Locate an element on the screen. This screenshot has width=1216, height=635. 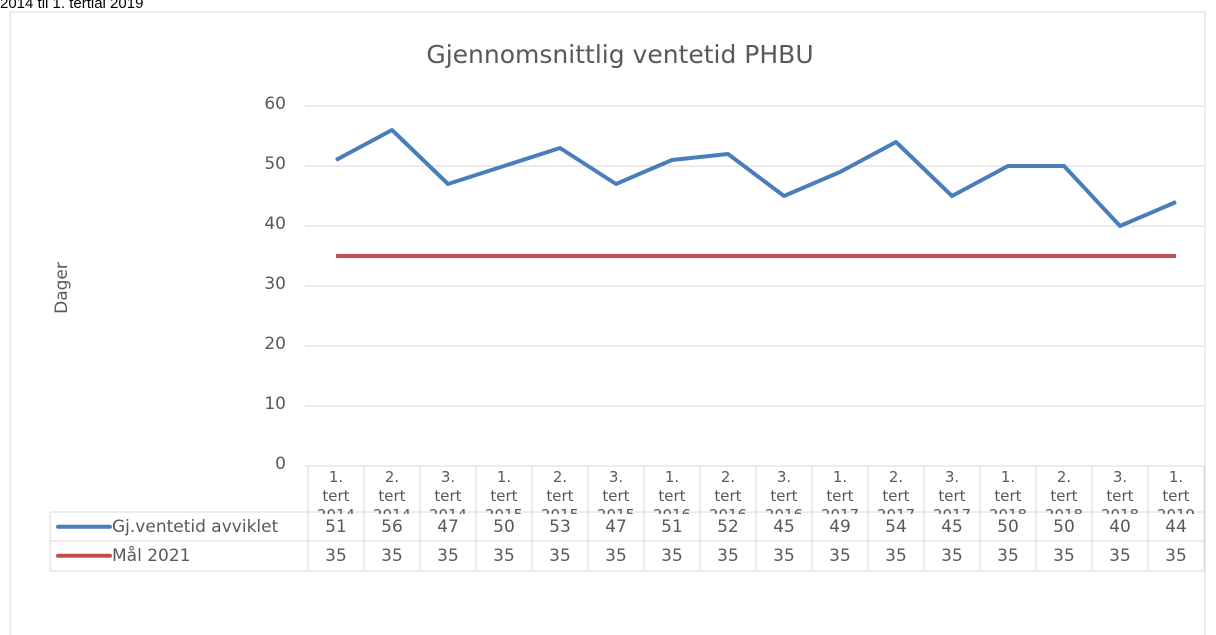
y-tick-label: 60 is located at coordinates (275, 104).